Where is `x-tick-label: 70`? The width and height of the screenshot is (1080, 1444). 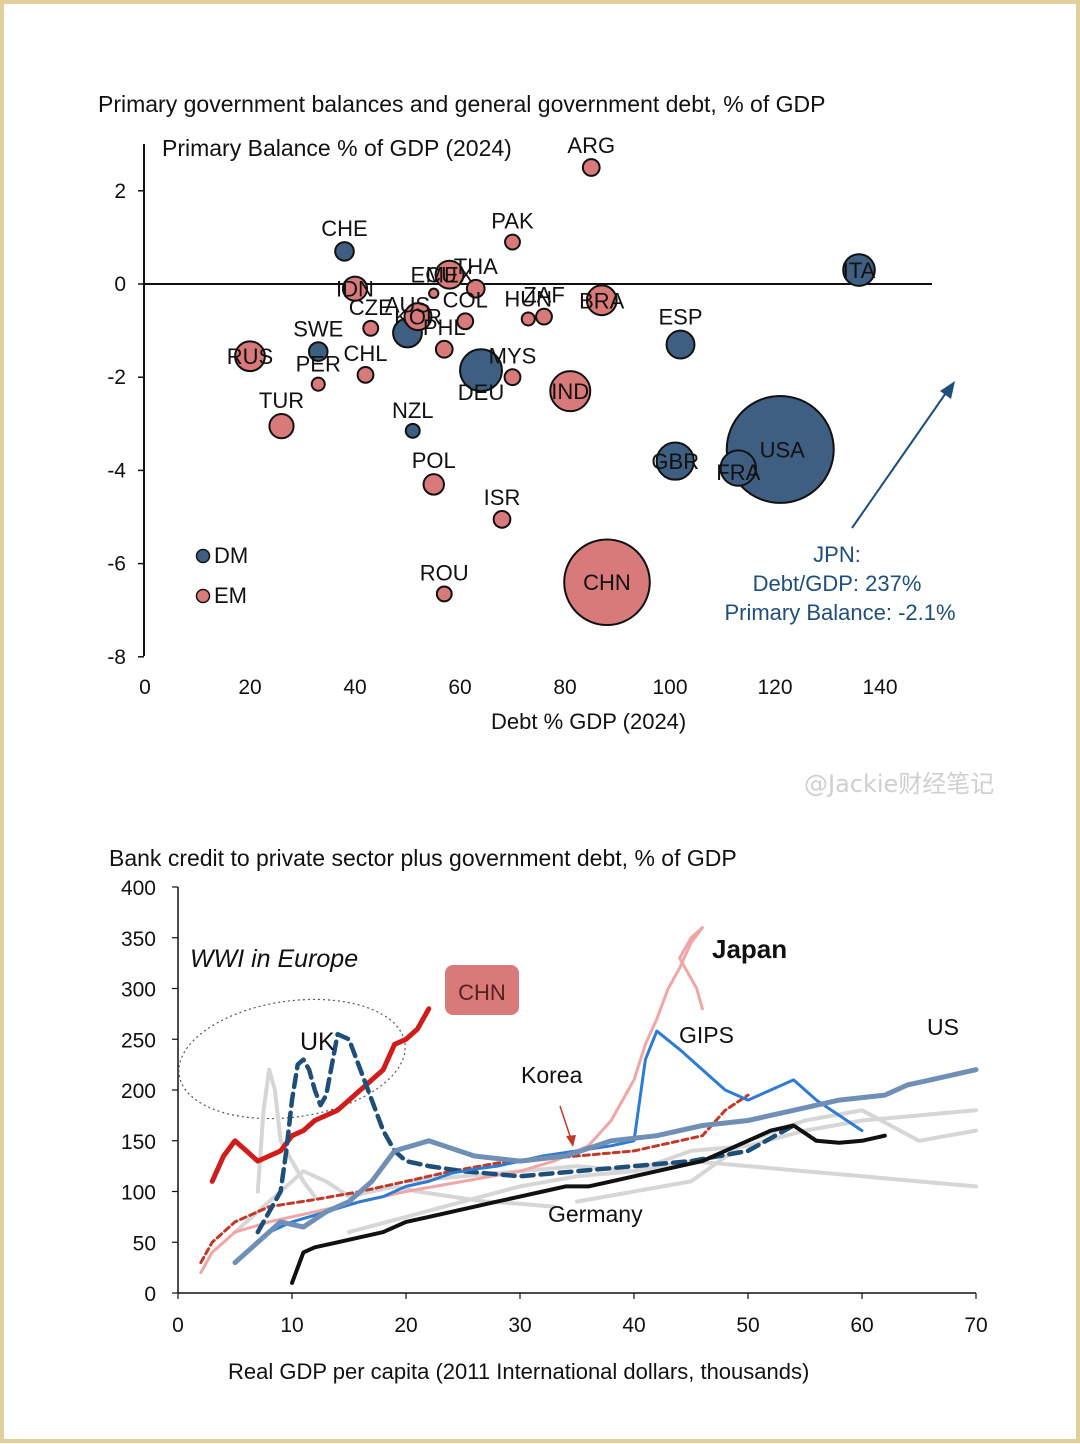
x-tick-label: 70 is located at coordinates (975, 1325).